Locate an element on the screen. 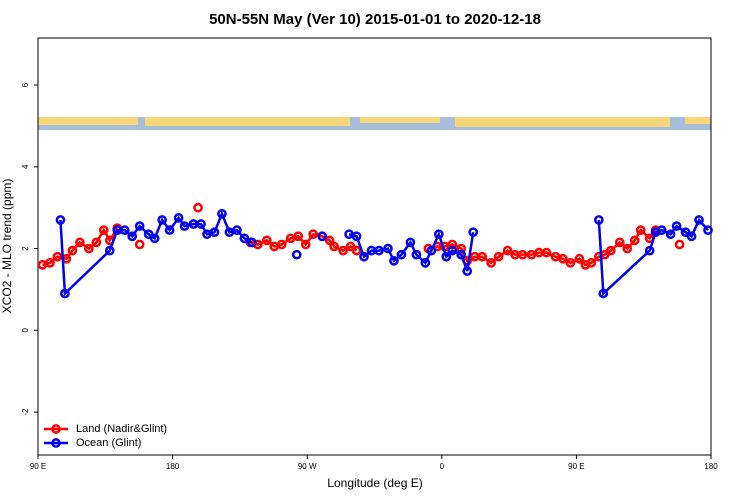 This screenshot has width=750, height=500. series is located at coordinates (362, 235).